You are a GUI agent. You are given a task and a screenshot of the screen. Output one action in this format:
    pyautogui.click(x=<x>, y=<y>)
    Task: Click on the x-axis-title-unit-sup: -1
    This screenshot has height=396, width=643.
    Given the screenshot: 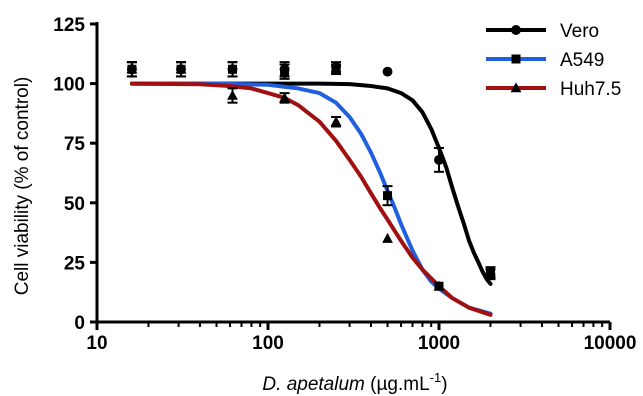 What is the action you would take?
    pyautogui.click(x=436, y=377)
    